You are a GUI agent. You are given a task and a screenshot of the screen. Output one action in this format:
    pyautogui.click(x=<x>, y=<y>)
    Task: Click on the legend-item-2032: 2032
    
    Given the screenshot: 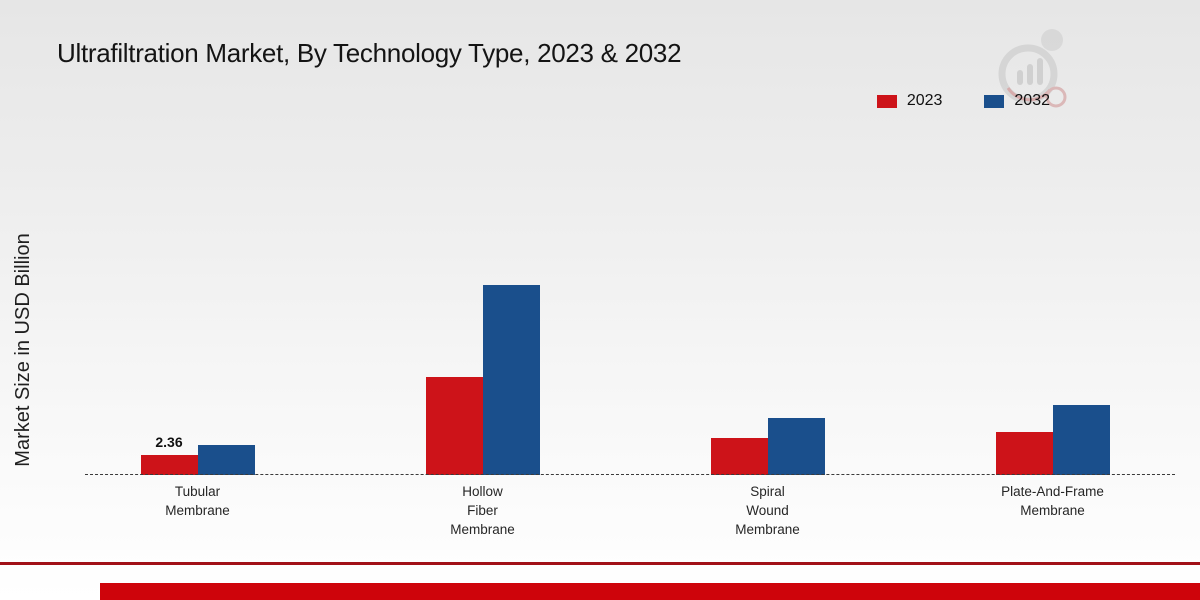 What is the action you would take?
    pyautogui.click(x=1017, y=101)
    